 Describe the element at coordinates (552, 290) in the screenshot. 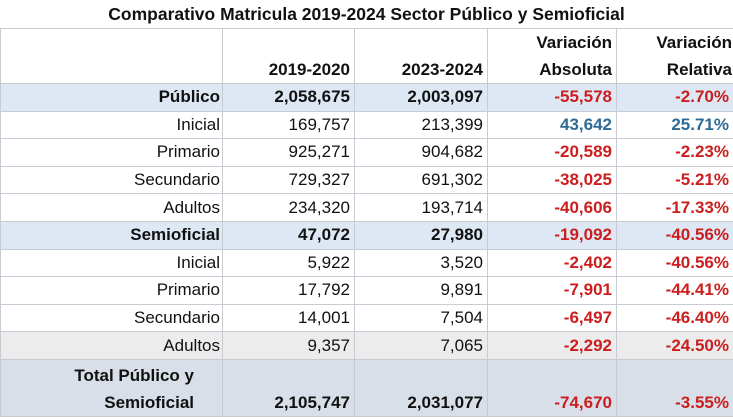

I see `cell-abs: -7,901` at that location.